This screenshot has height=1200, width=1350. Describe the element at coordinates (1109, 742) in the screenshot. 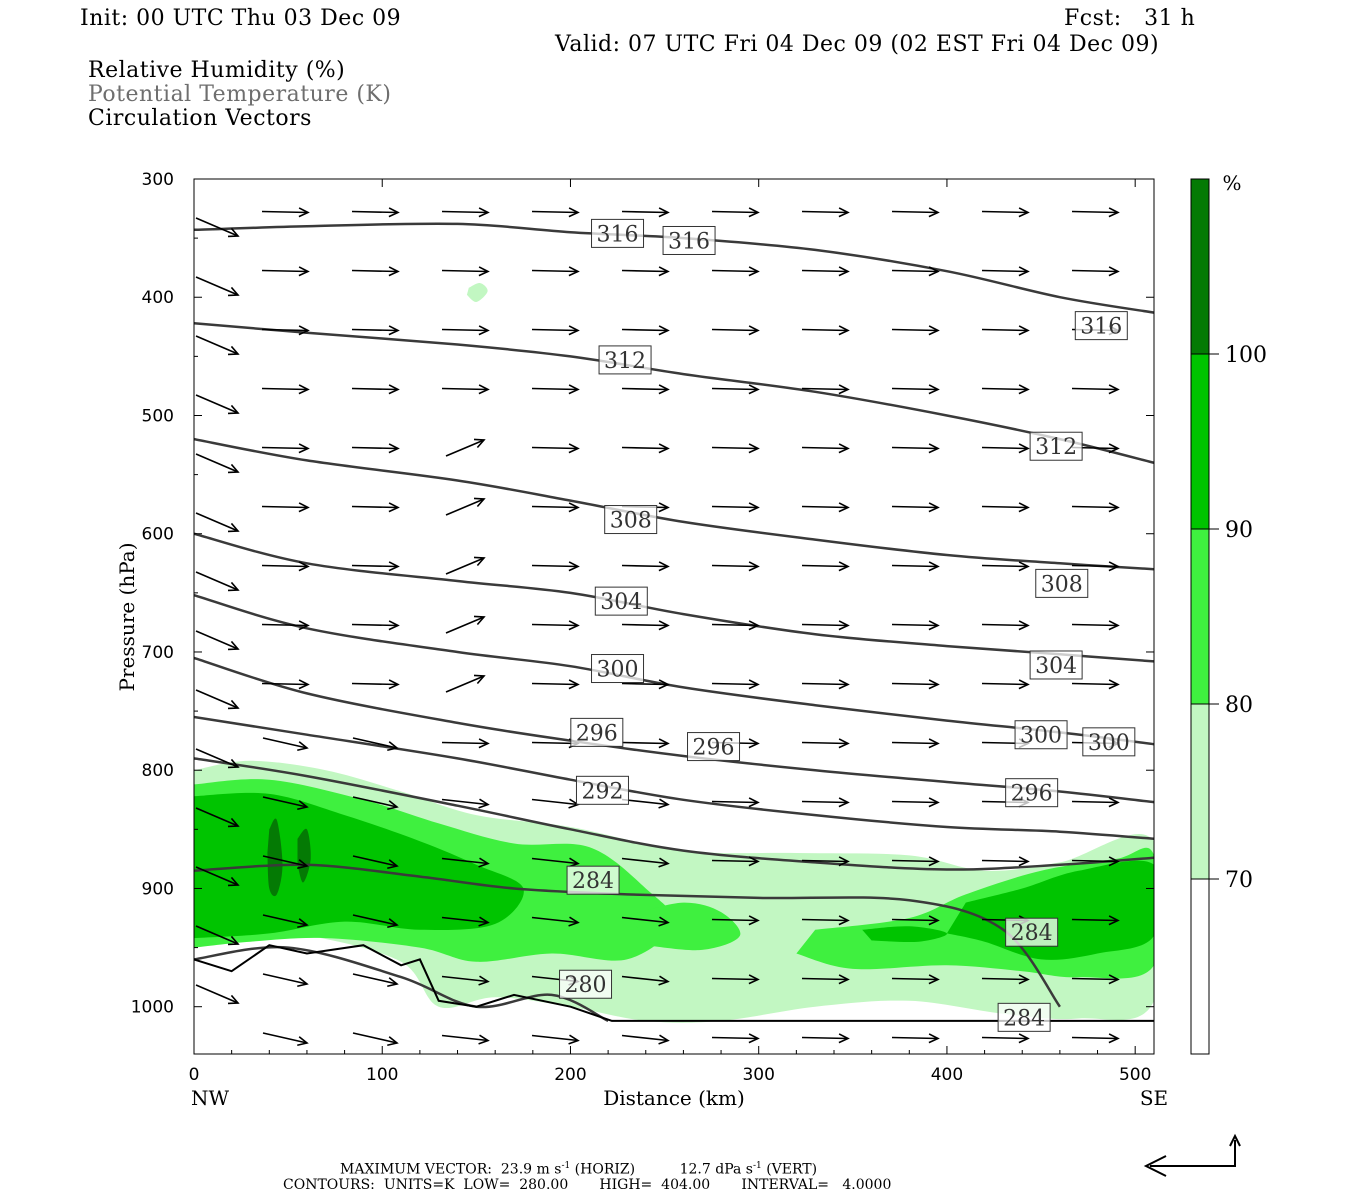

I see `contour-label: 300` at that location.